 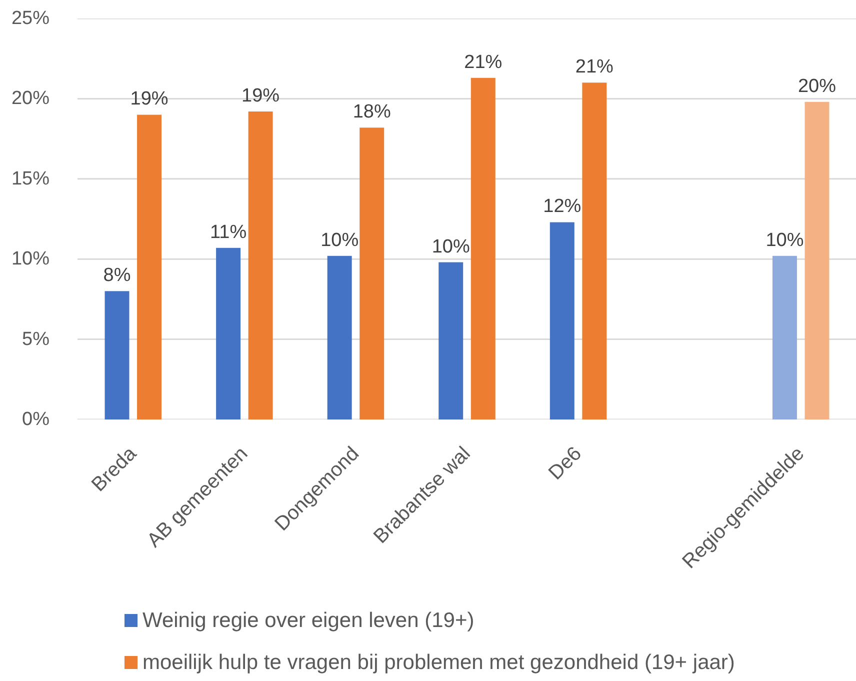 What do you see at coordinates (308, 620) in the screenshot?
I see `legend-label: Weinig regie over eigen leven (19+)` at bounding box center [308, 620].